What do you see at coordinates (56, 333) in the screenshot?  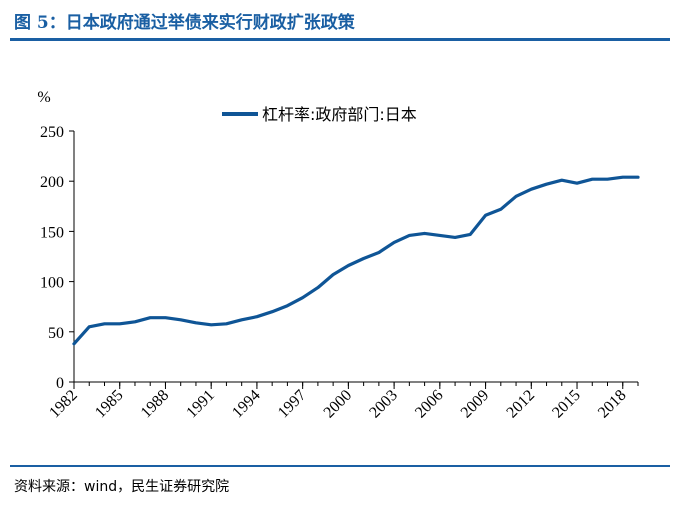 I see `y-tick-label: 50` at bounding box center [56, 333].